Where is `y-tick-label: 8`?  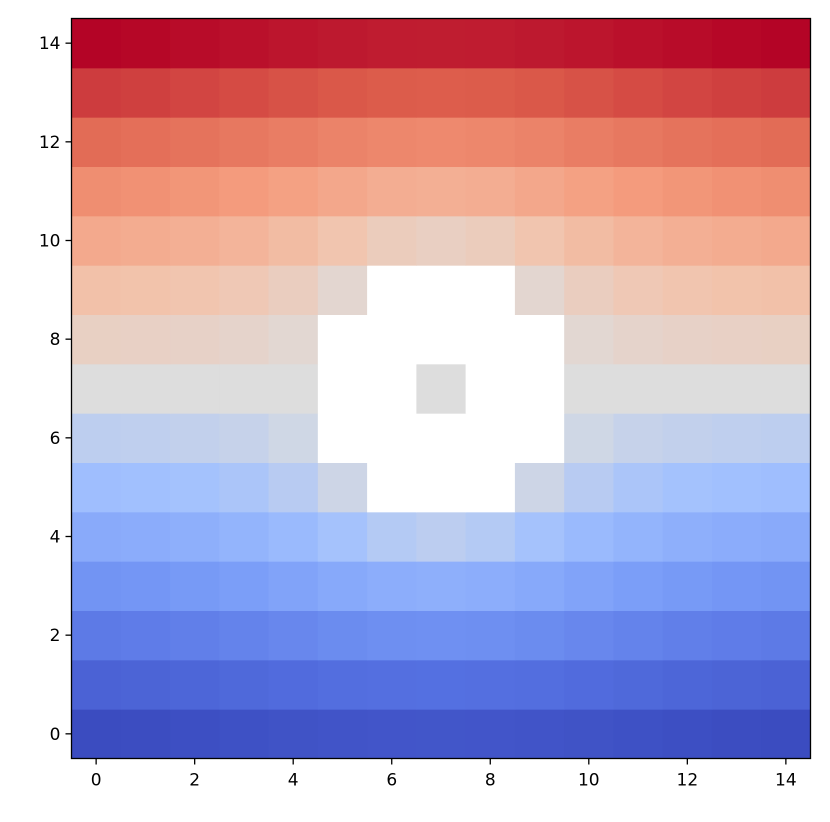
y-tick-label: 8 is located at coordinates (55, 340).